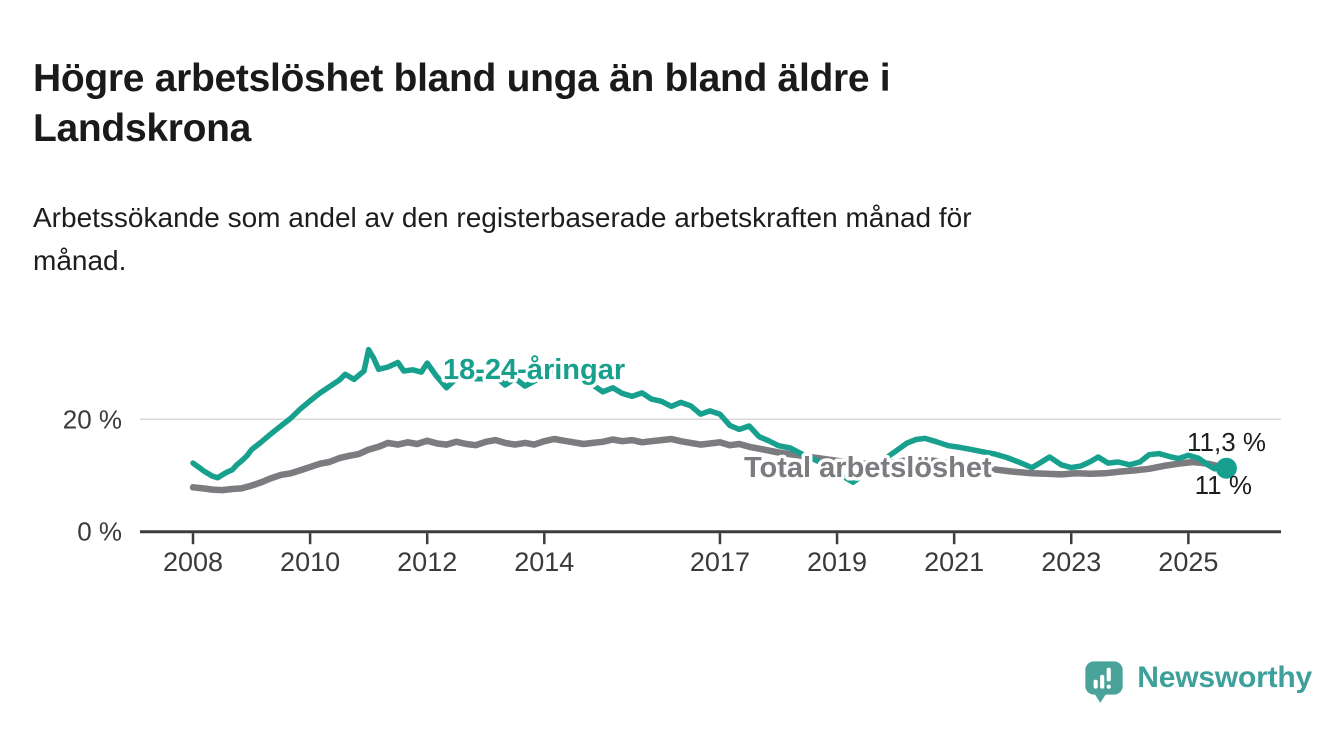  I want to click on series-end-dot-youth, so click(1226, 468).